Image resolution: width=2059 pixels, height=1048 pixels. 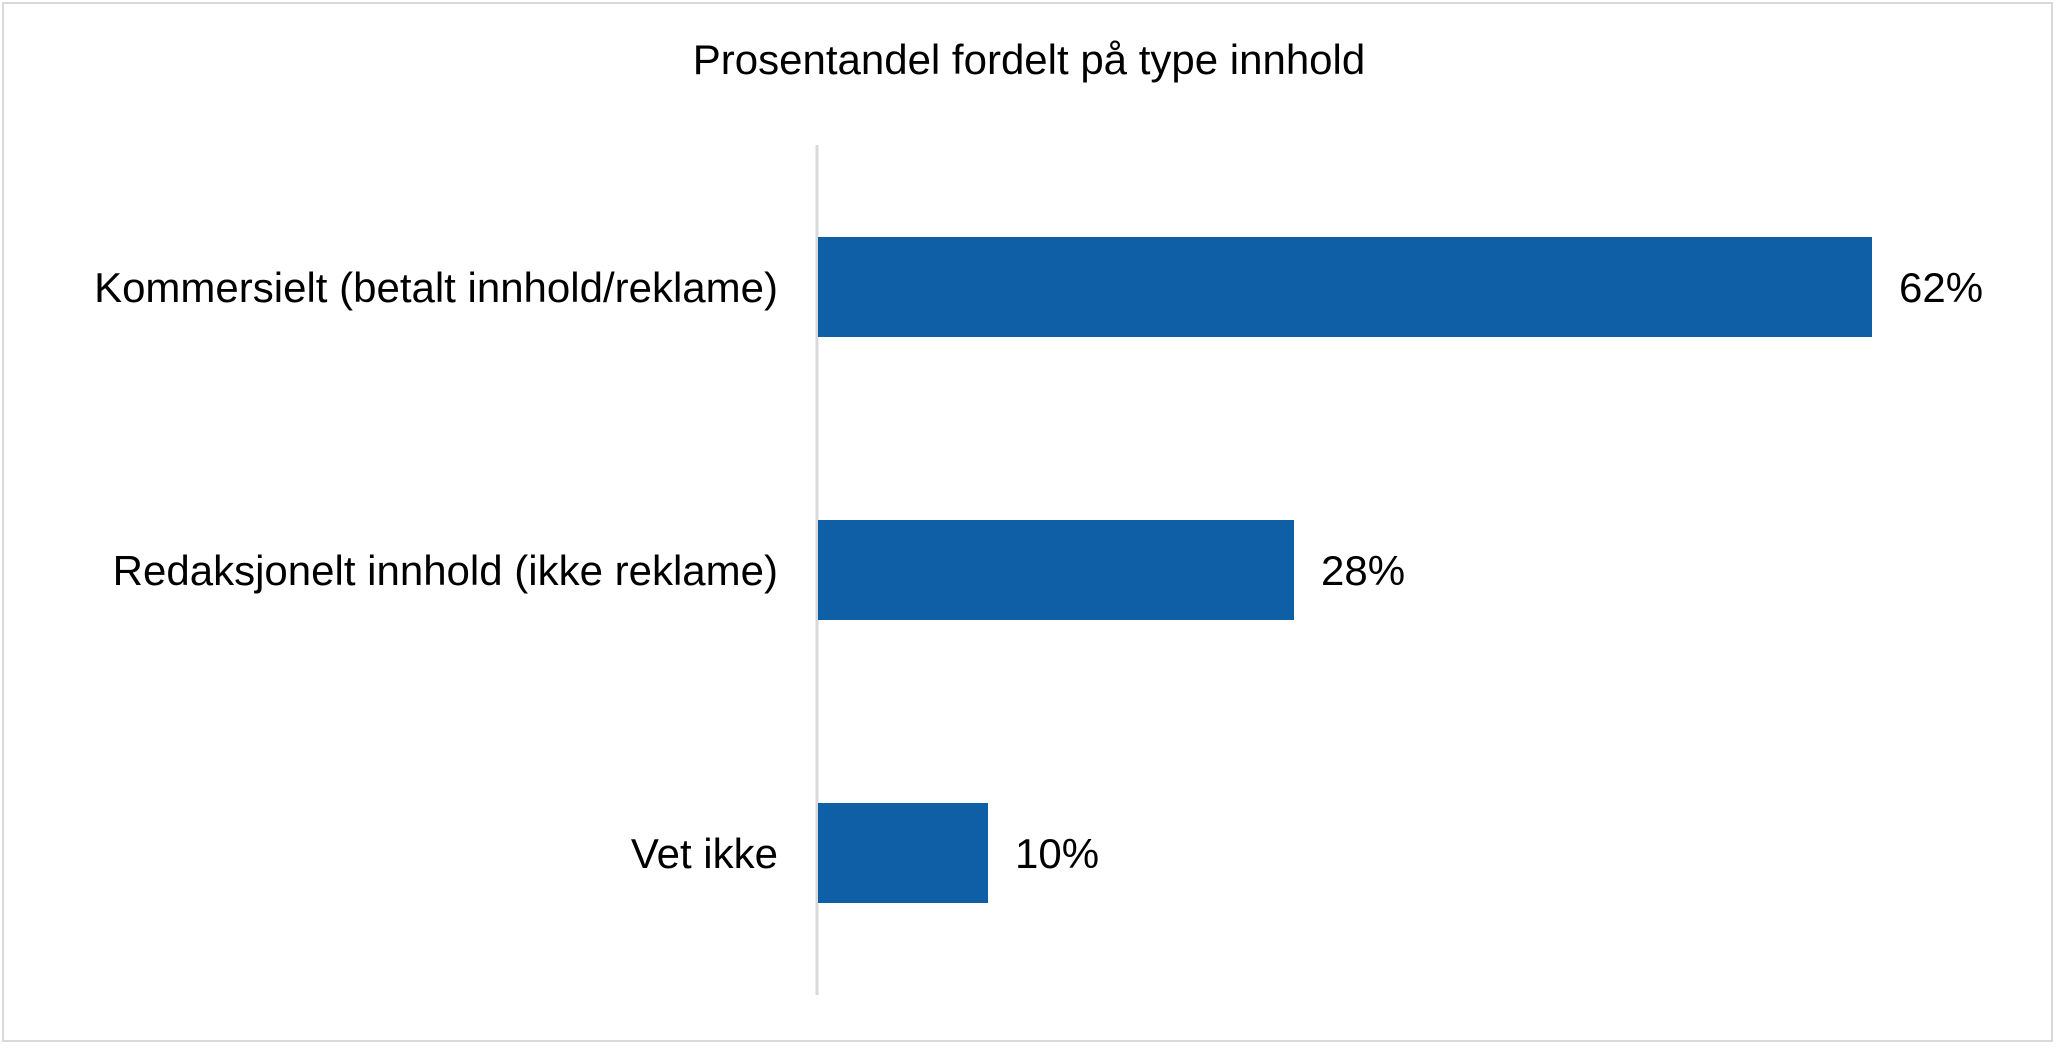 I want to click on category-label: Redaksjonelt innhold (ikke reklame), so click(x=445, y=570).